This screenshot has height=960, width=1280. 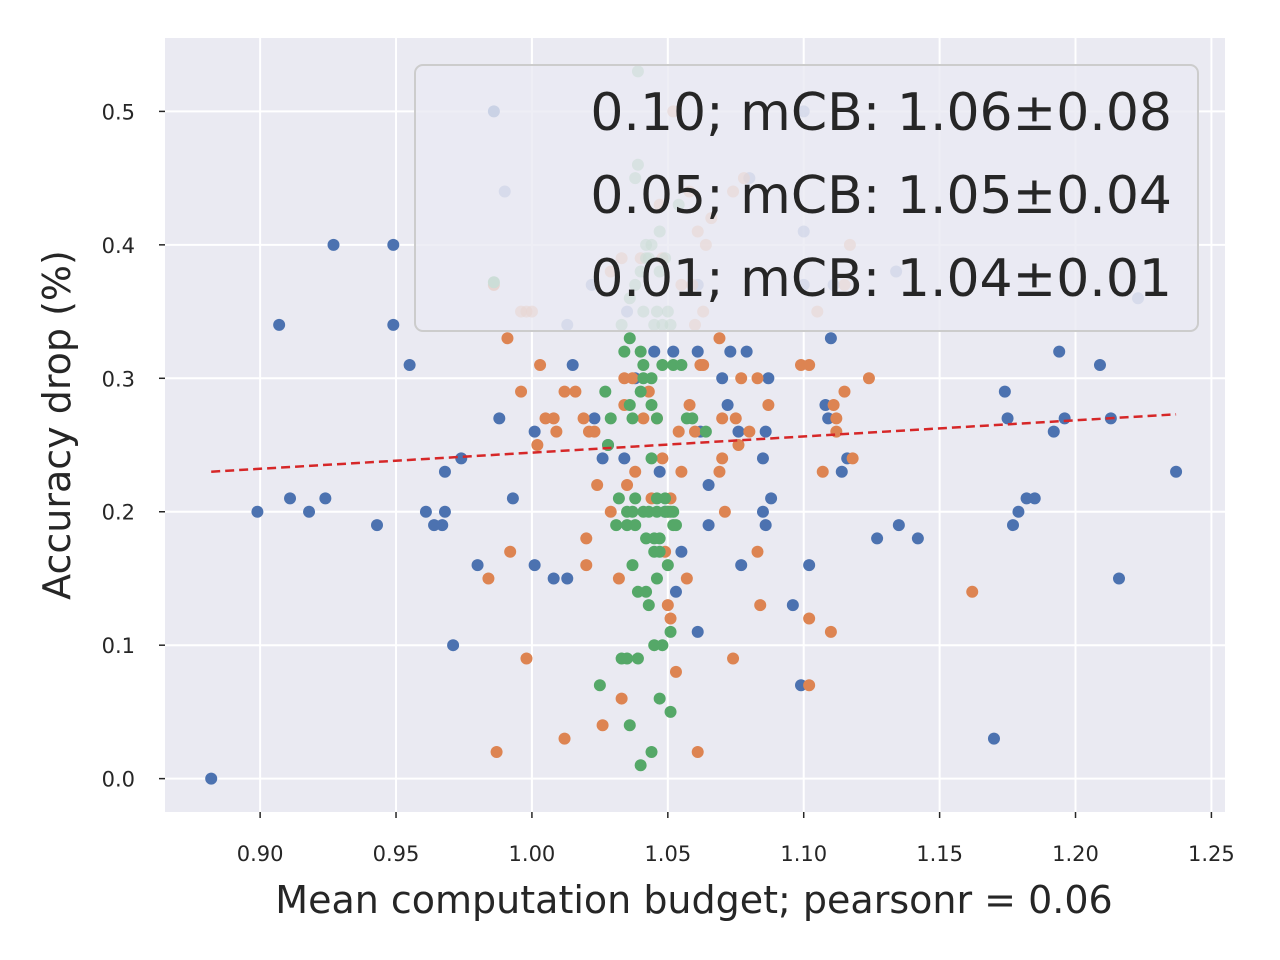 I want to click on trend-line-group, so click(x=694, y=443).